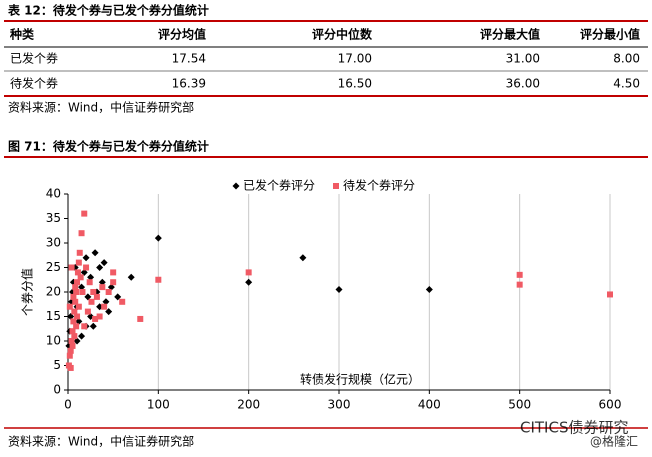  Describe the element at coordinates (523, 59) in the screenshot. I see `table-cell: 31.00` at that location.